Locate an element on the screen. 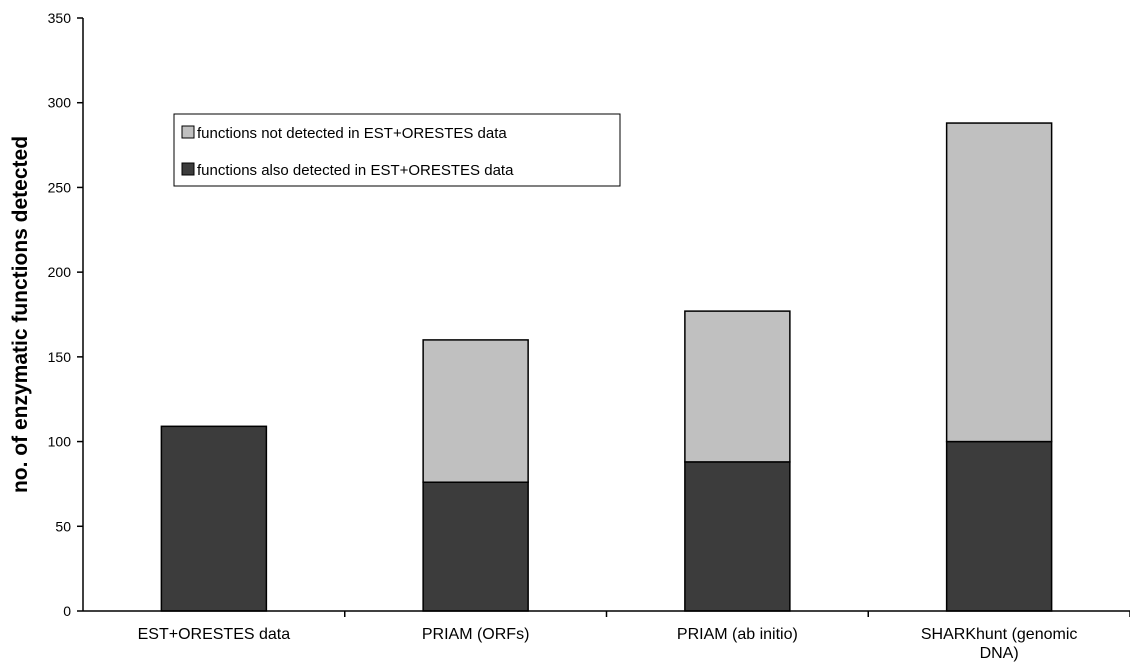 This screenshot has height=672, width=1130. y-tick-label: 300 is located at coordinates (60, 103).